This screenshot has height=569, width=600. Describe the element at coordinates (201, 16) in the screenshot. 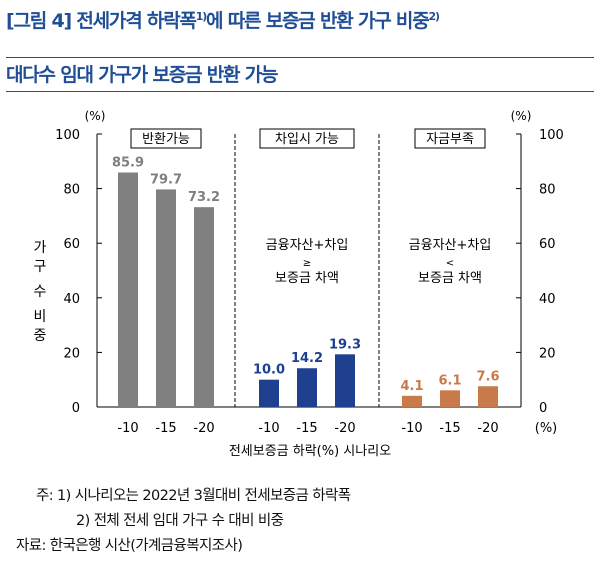

I see `title-footnote-1: 1)` at that location.